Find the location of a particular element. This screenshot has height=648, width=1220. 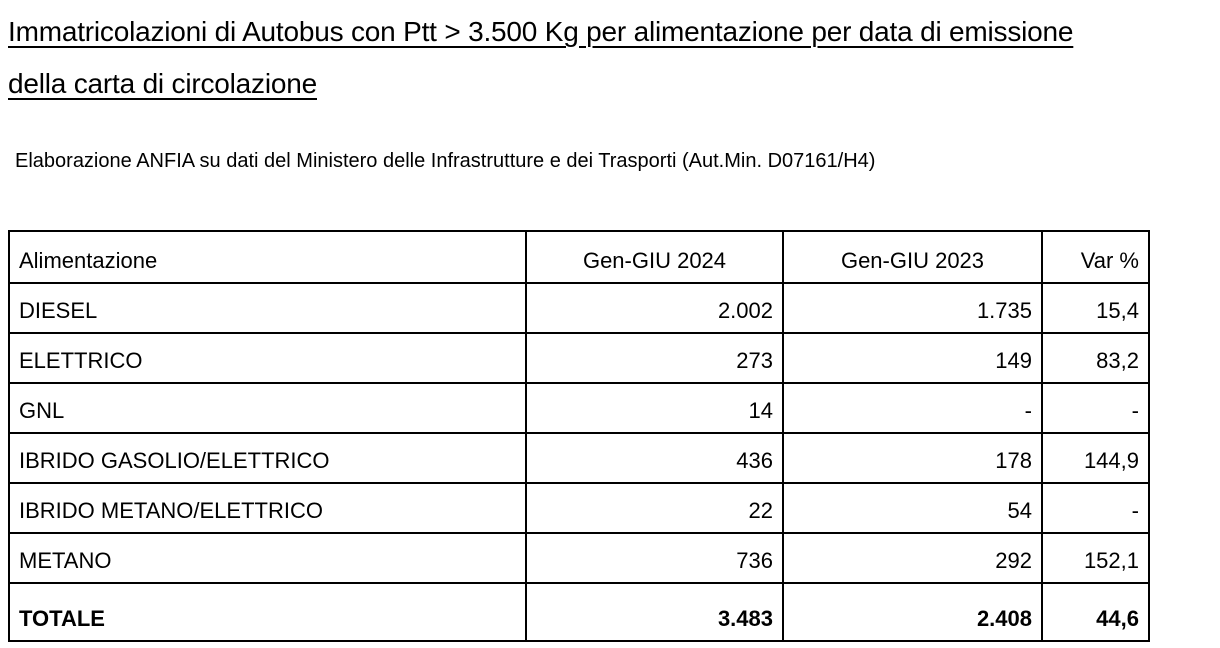

value-2023-cell: 149 is located at coordinates (912, 358).